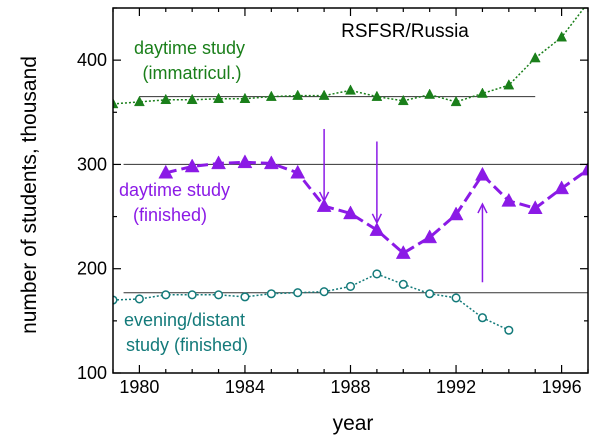 The image size is (600, 440). Describe the element at coordinates (482, 242) in the screenshot. I see `arrow-up-1993` at that location.